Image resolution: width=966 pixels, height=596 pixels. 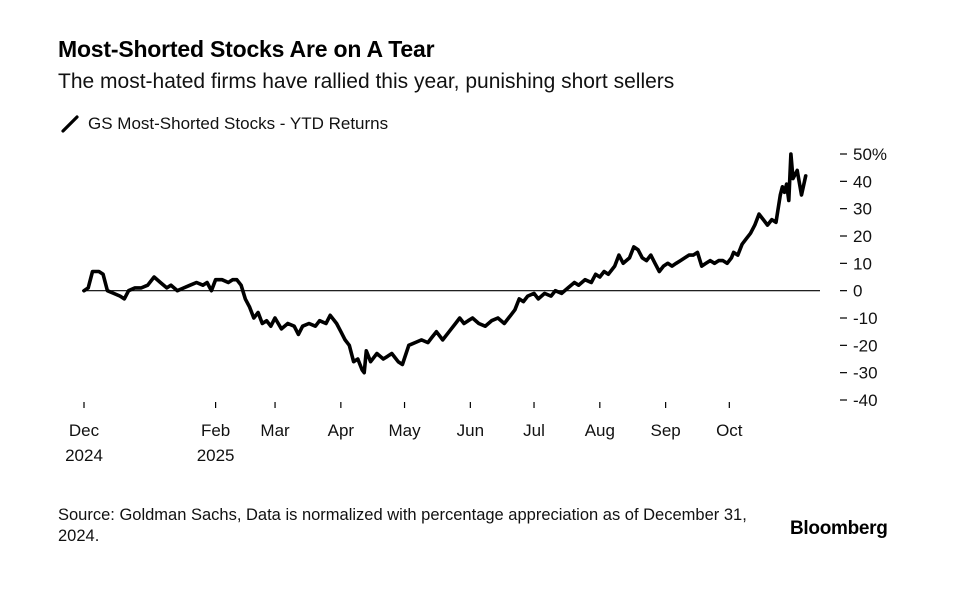 I want to click on bloomberg-logo: Bloomberg, so click(x=839, y=528).